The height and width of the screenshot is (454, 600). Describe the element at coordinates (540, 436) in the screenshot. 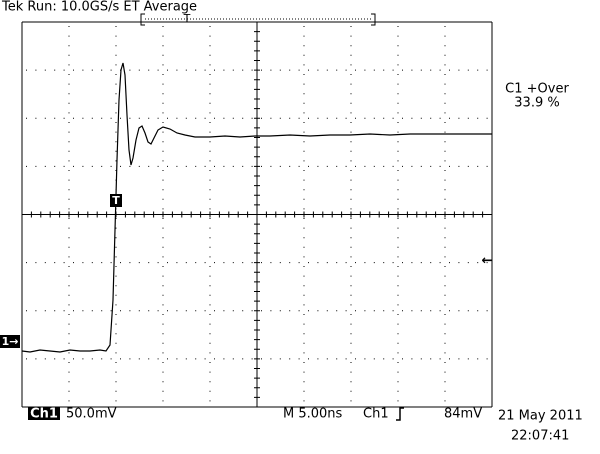

I see `footer-time: 22:07:41` at that location.